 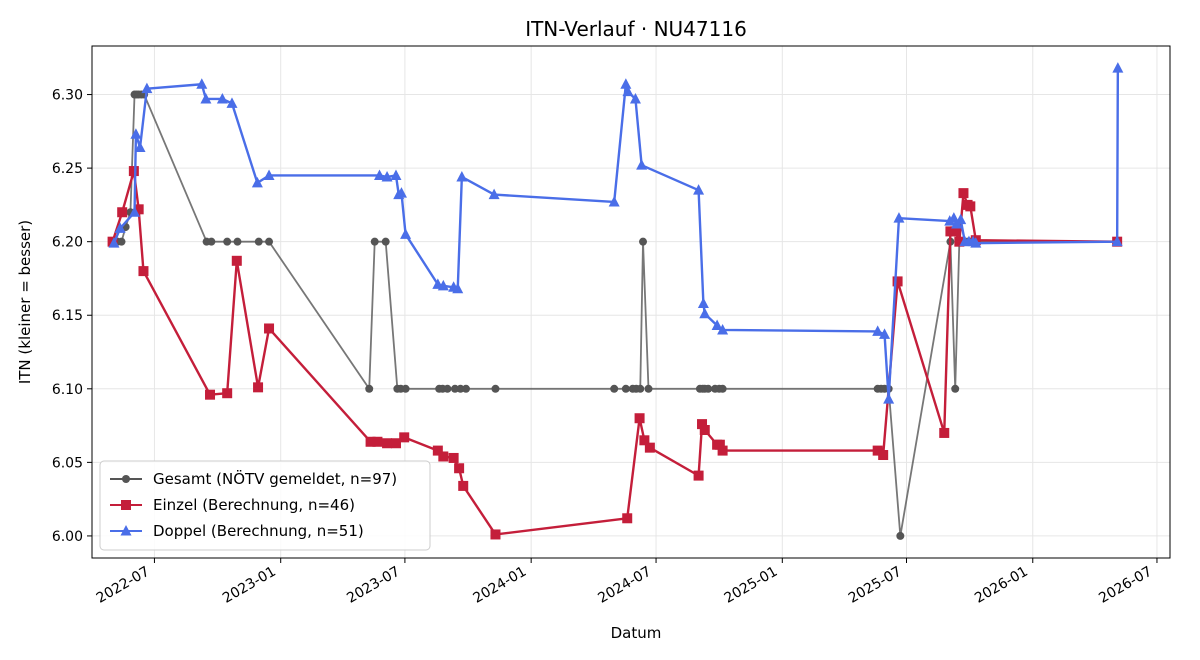 What do you see at coordinates (636, 29) in the screenshot?
I see `chart-title: ITN-Verlauf · NU47116` at bounding box center [636, 29].